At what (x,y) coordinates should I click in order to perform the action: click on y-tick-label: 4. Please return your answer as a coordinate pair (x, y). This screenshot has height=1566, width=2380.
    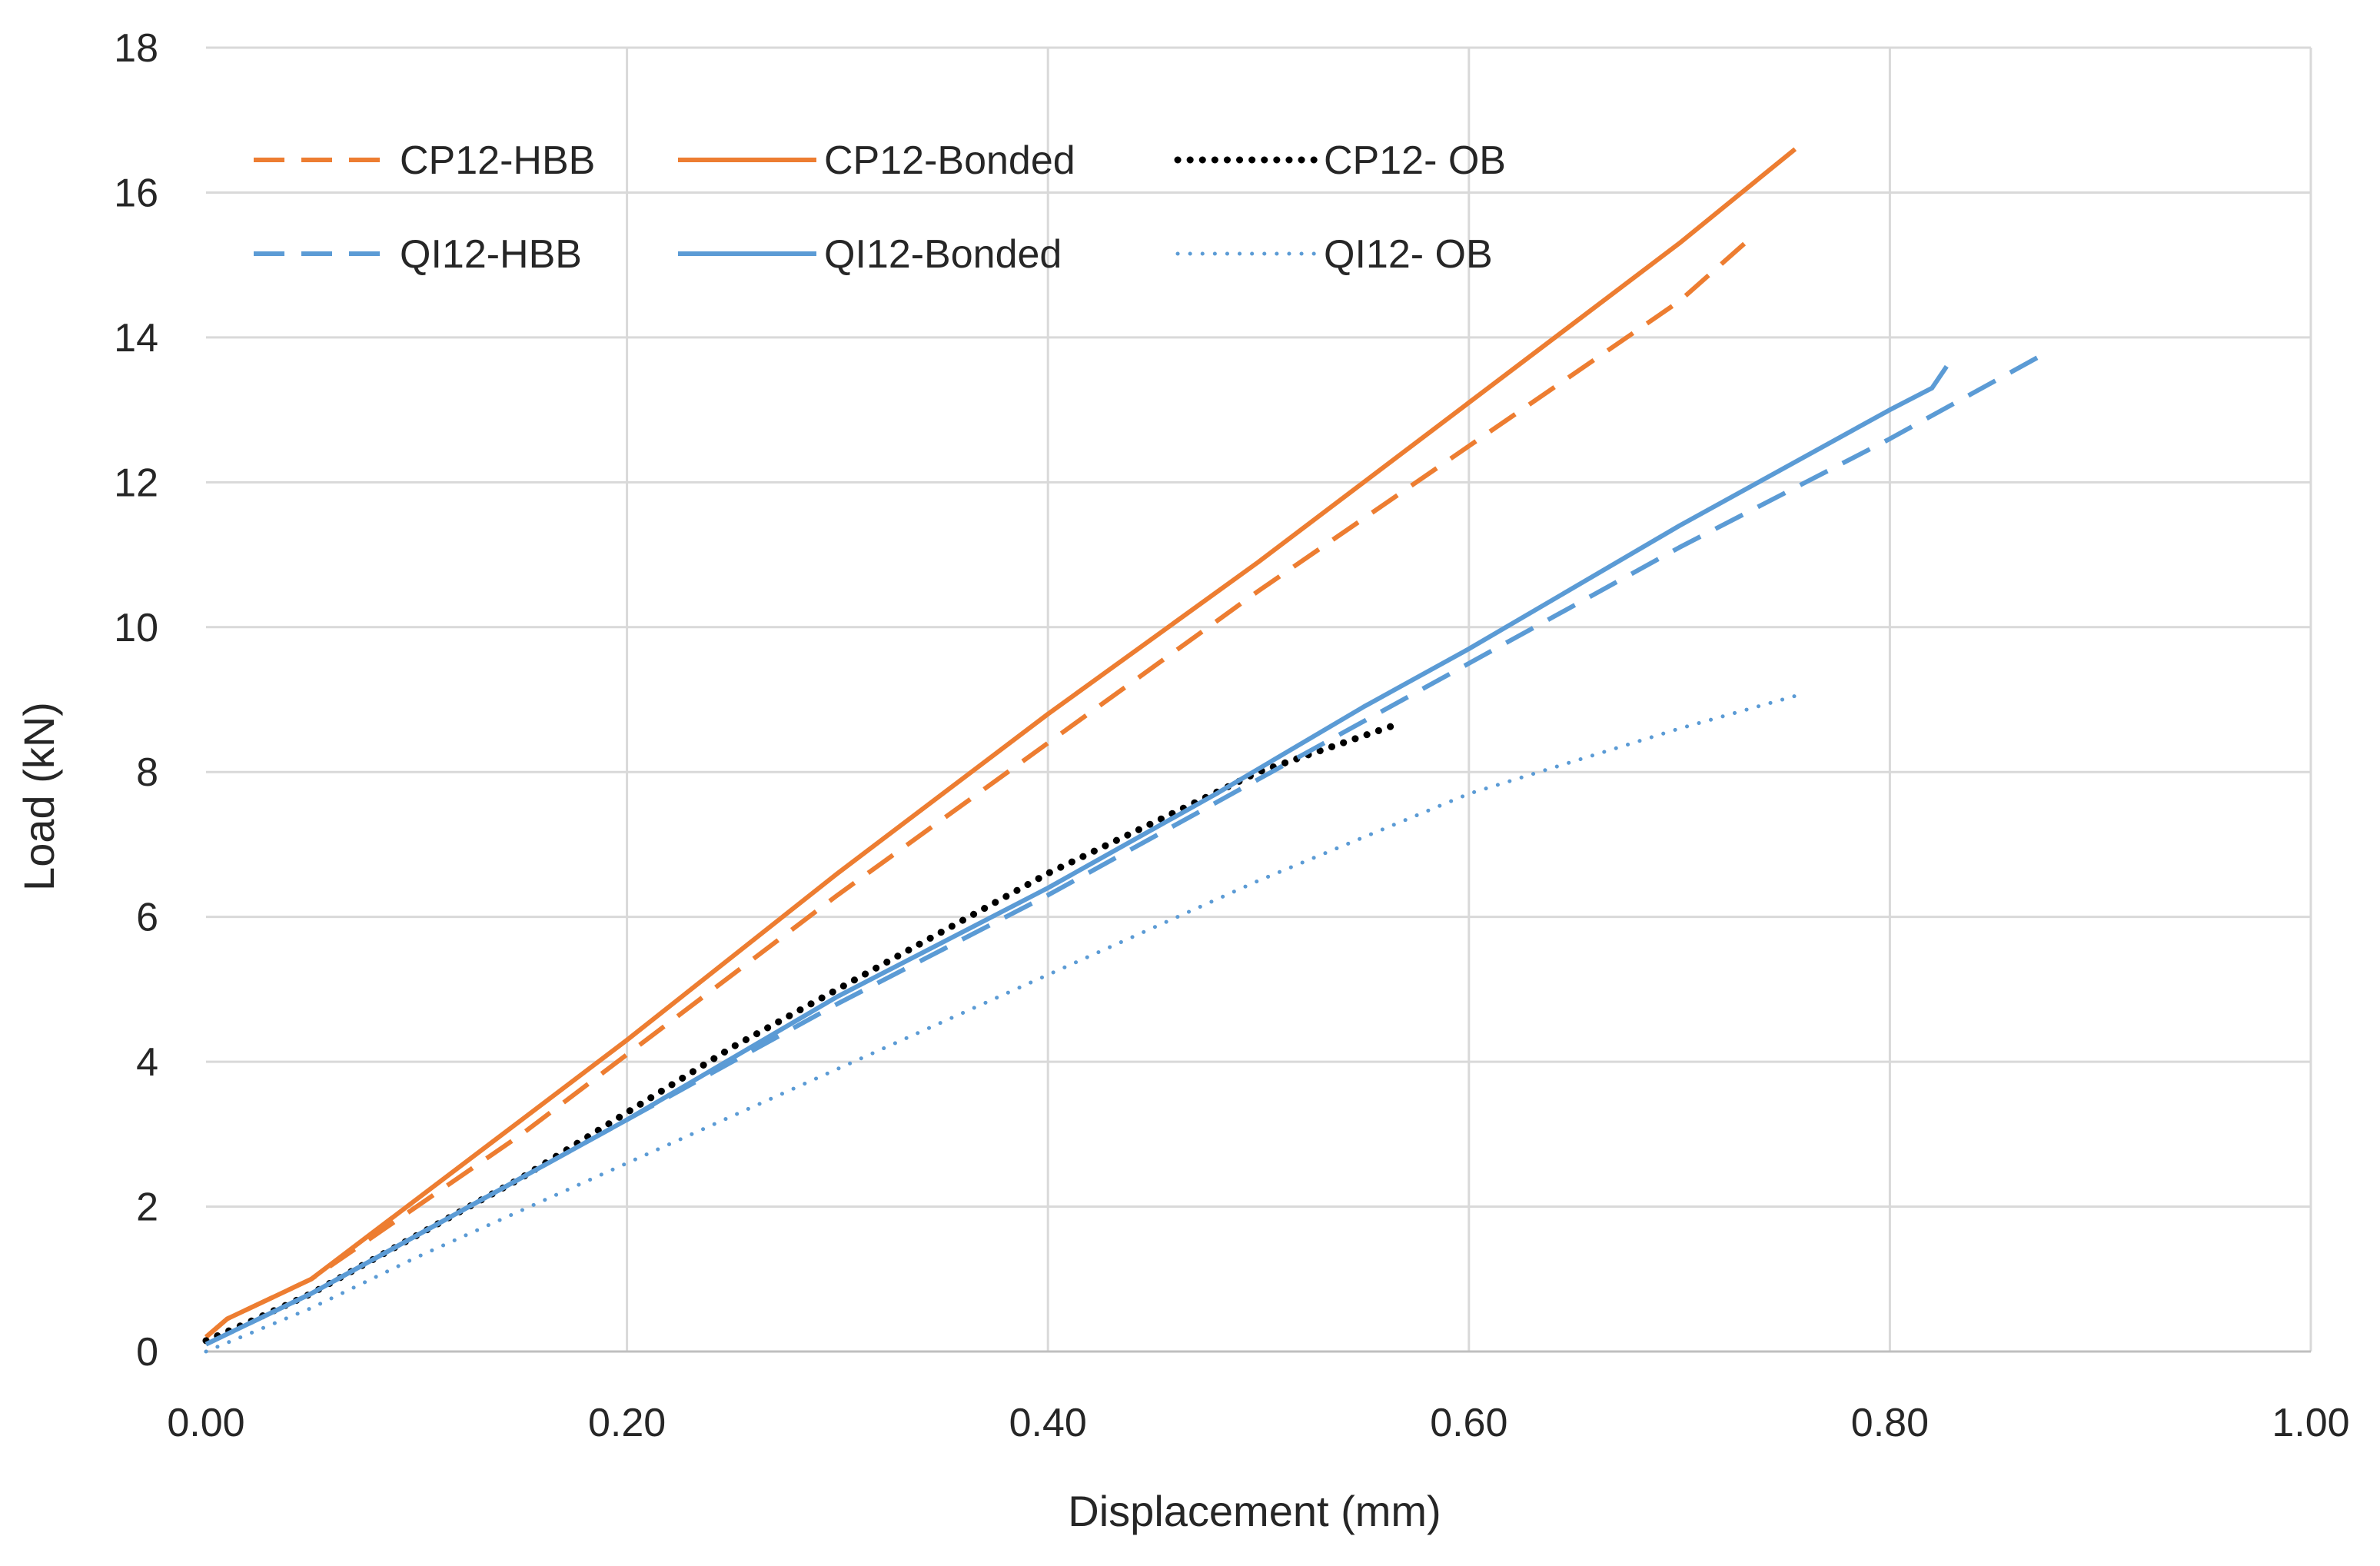
    Looking at the image, I should click on (147, 1062).